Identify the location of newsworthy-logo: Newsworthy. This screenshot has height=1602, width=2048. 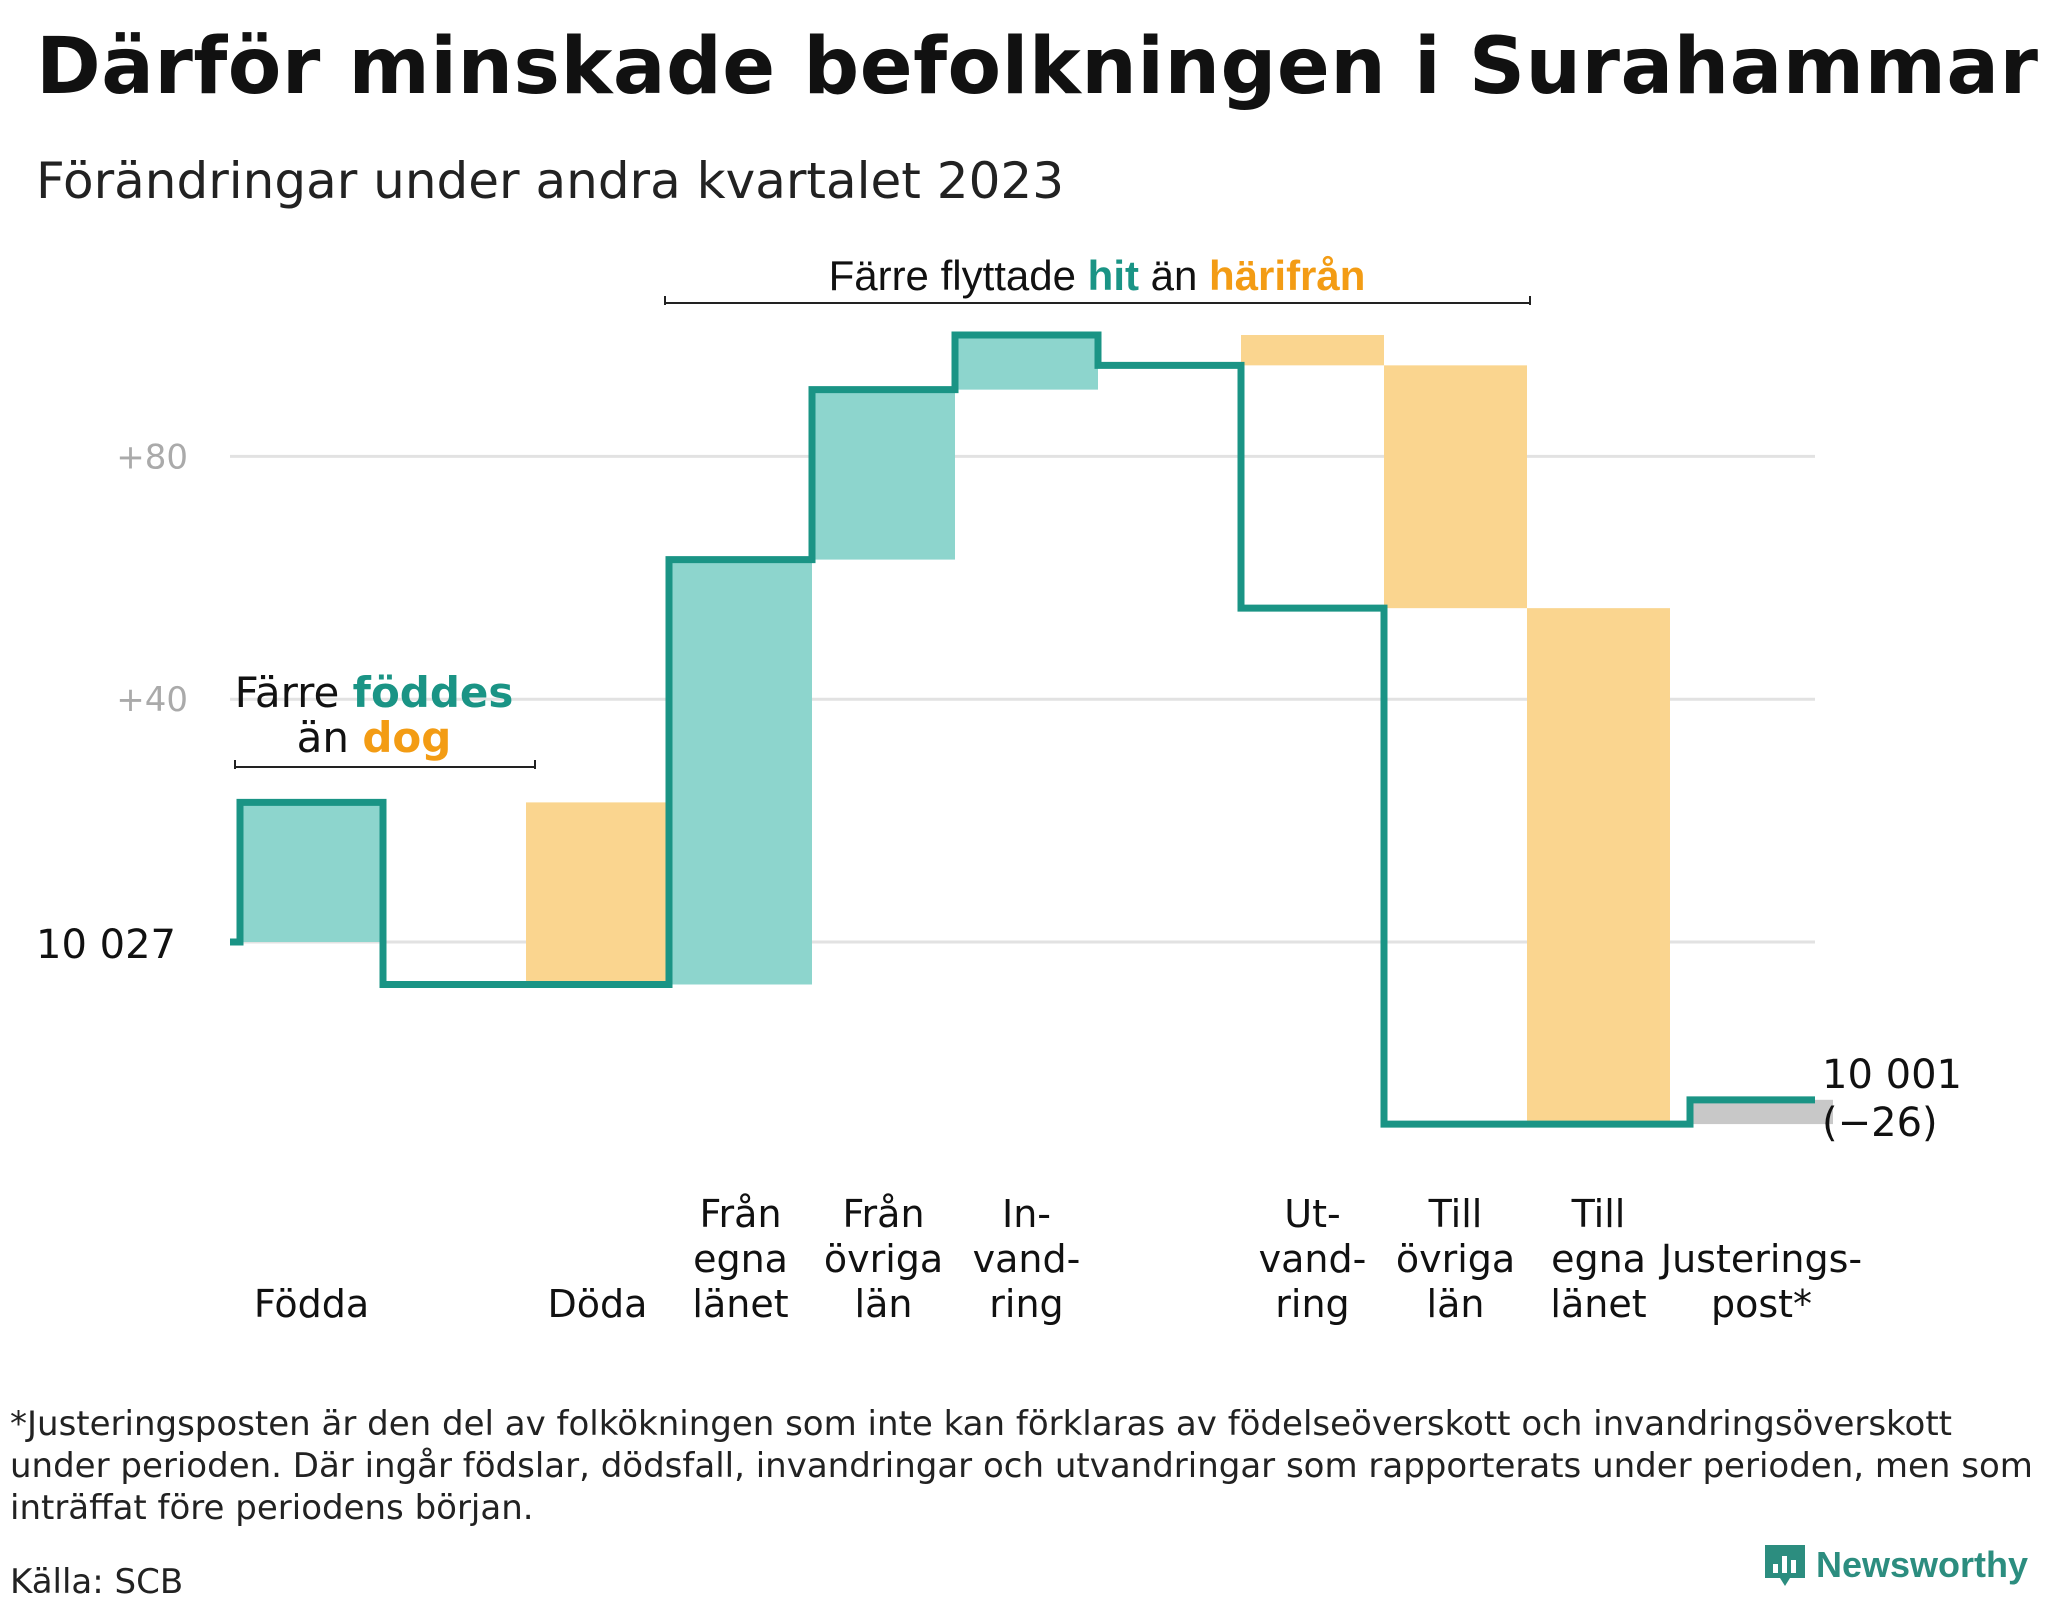
(1895, 1565).